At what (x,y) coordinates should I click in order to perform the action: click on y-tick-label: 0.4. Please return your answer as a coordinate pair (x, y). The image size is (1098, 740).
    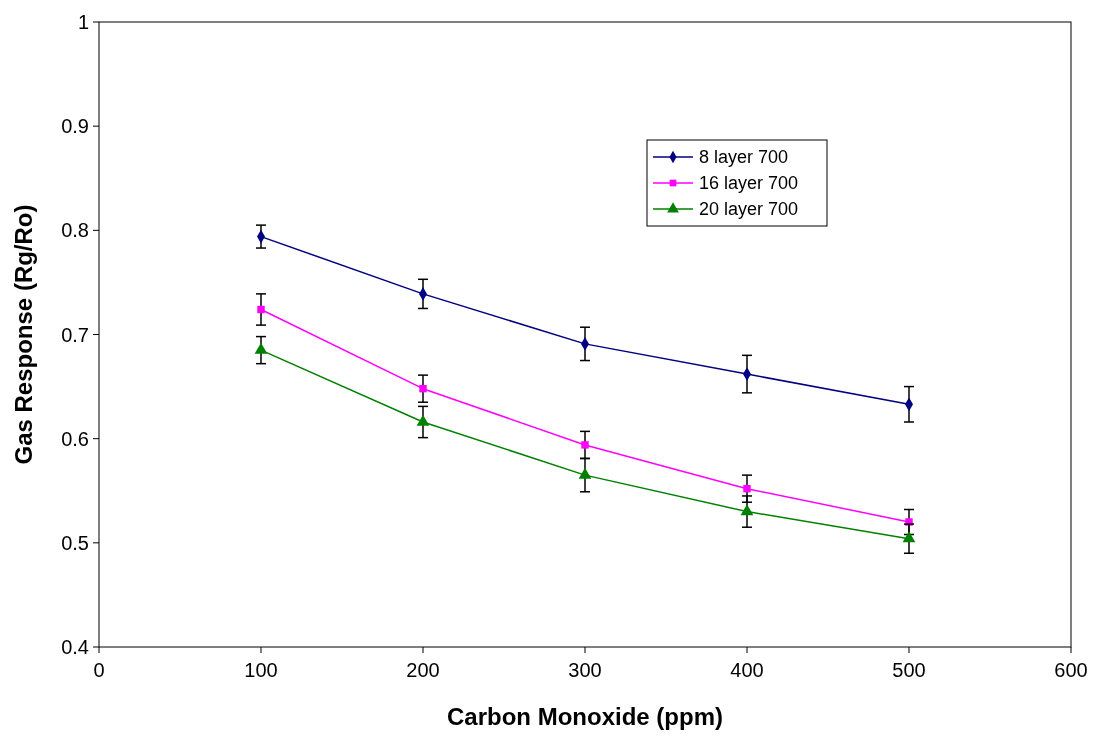
    Looking at the image, I should click on (75, 647).